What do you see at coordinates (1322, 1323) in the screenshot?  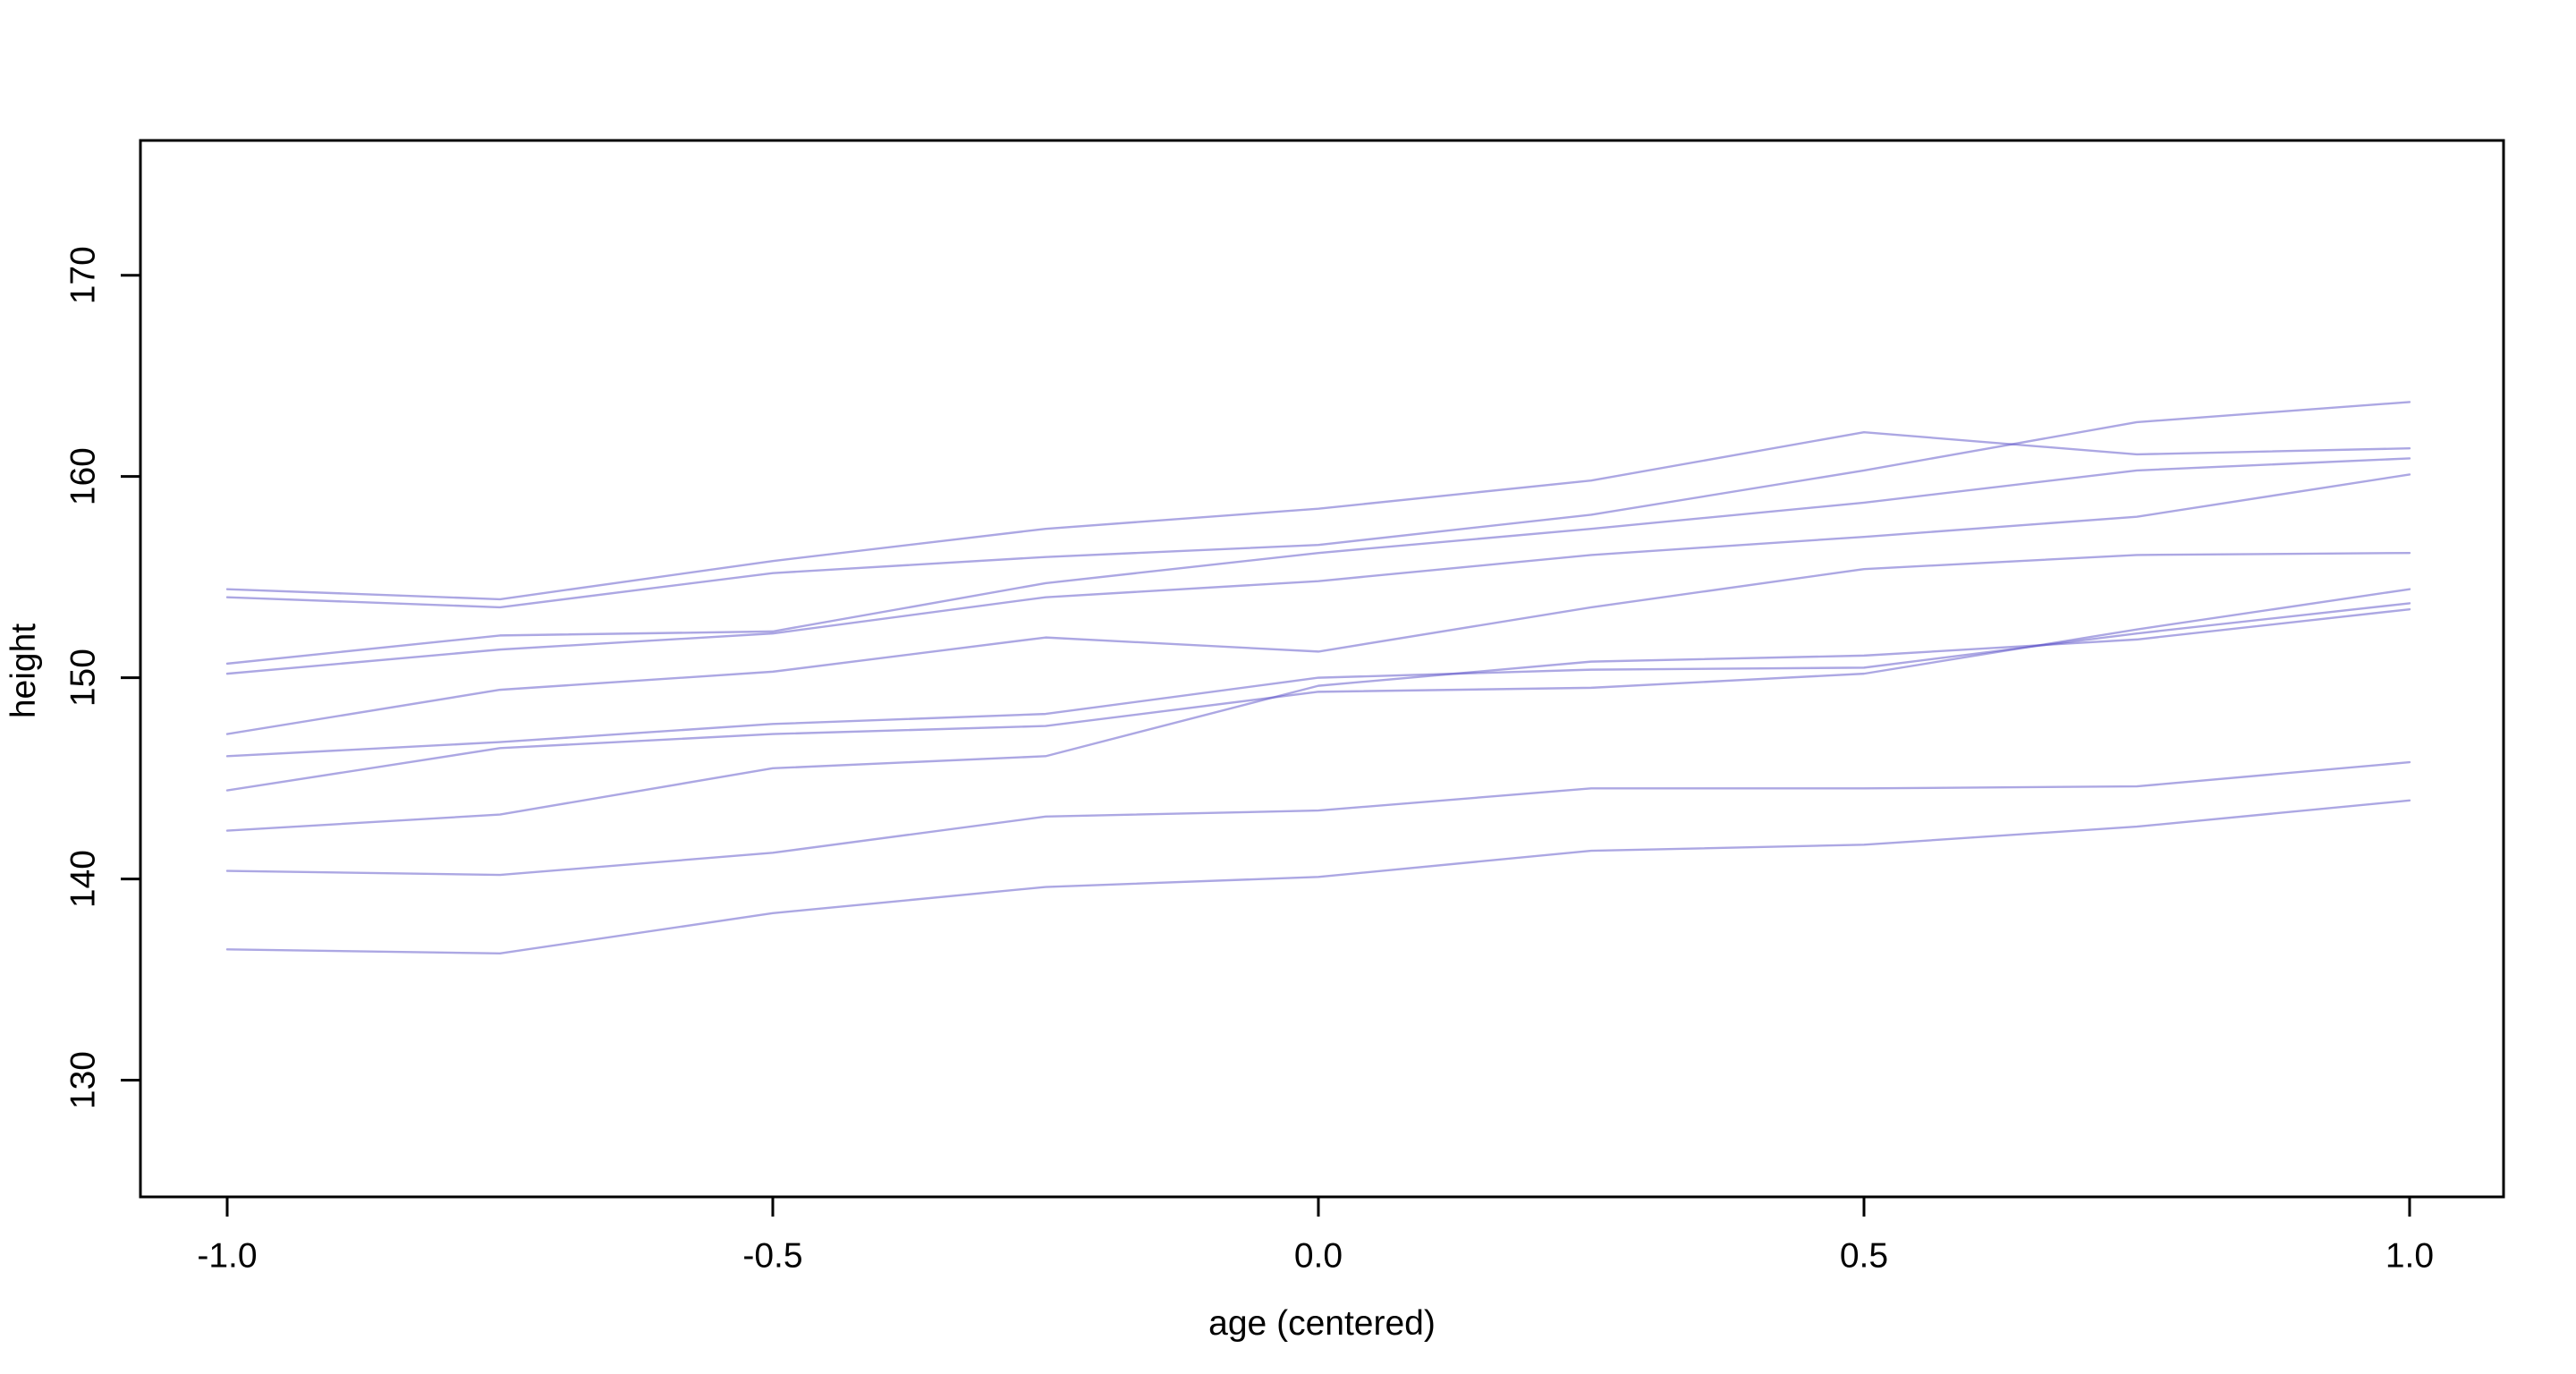 I see `x-axis-title: age (centered)` at bounding box center [1322, 1323].